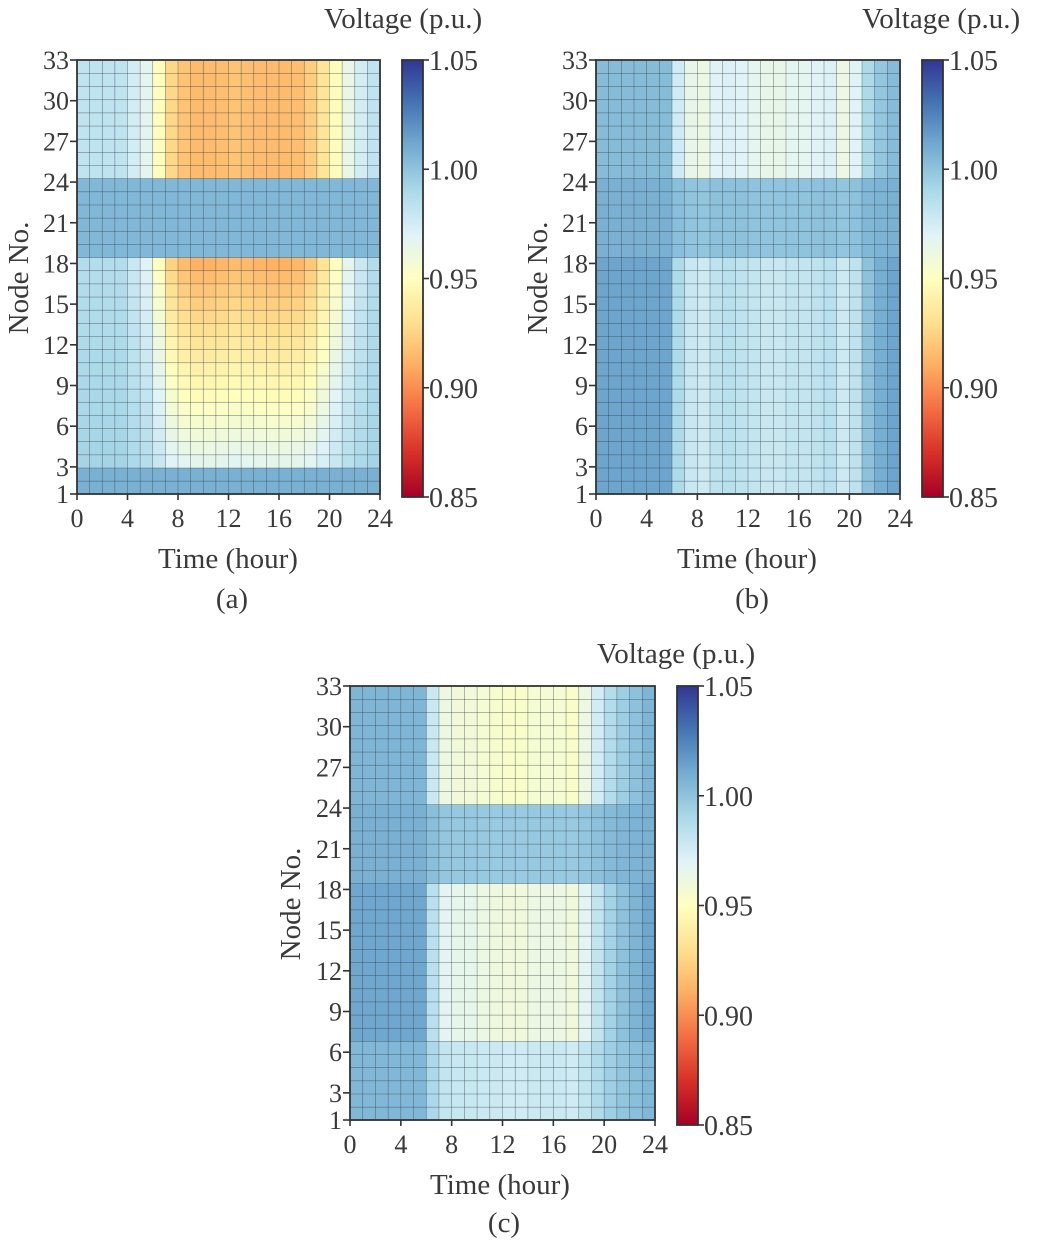 This screenshot has width=1047, height=1242. Describe the element at coordinates (900, 518) in the screenshot. I see `x-tick-label: 24` at that location.